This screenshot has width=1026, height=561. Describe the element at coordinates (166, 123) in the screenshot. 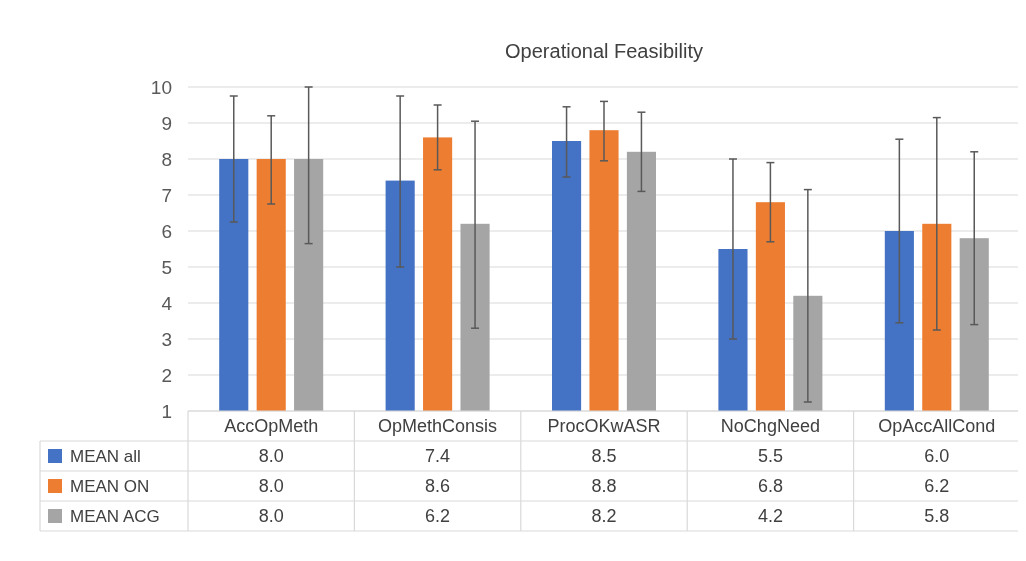

I see `y-tick-label: 9` at that location.